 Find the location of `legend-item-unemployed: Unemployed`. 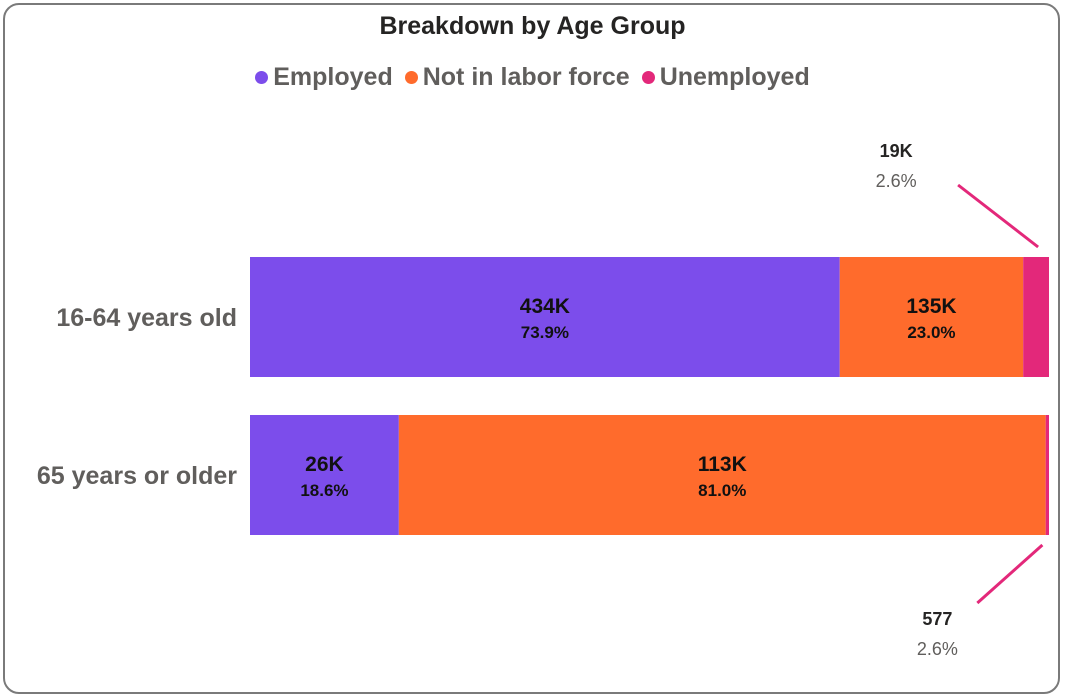

legend-item-unemployed: Unemployed is located at coordinates (725, 77).